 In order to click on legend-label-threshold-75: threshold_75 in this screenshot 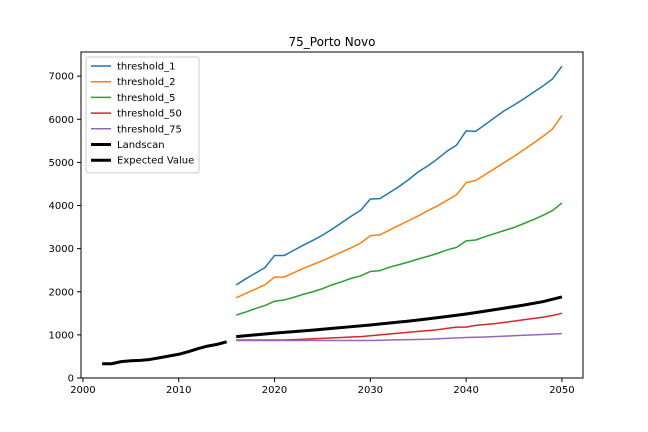, I will do `click(149, 129)`.